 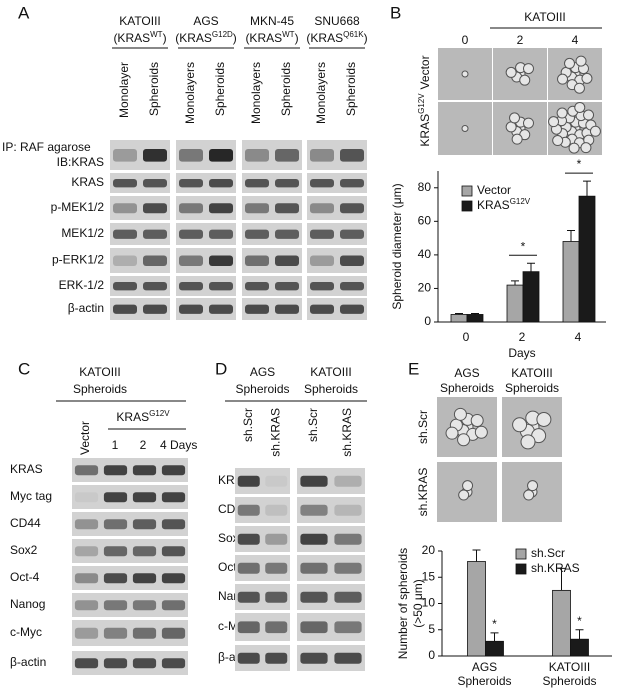 I want to click on label: 2, so click(x=520, y=40).